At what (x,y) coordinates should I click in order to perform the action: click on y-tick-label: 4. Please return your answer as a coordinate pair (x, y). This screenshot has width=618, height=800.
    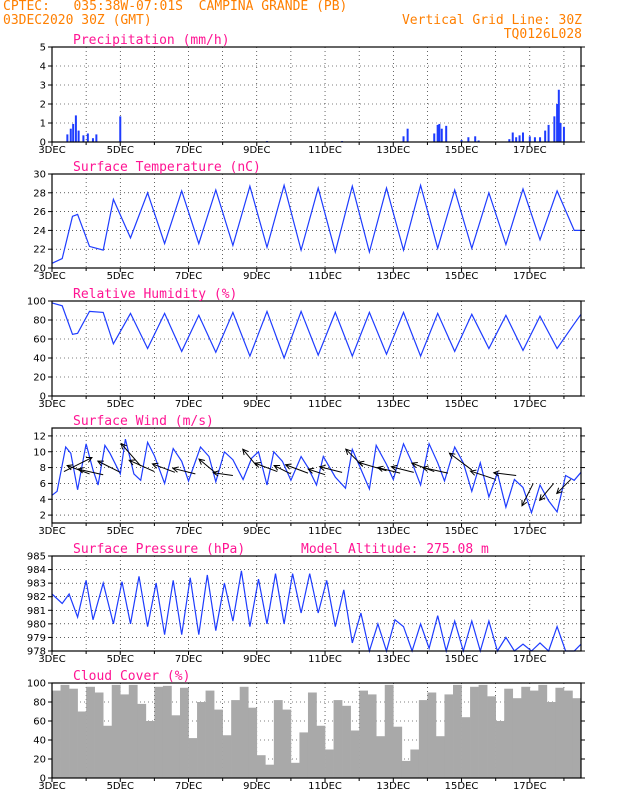
    Looking at the image, I should click on (43, 500).